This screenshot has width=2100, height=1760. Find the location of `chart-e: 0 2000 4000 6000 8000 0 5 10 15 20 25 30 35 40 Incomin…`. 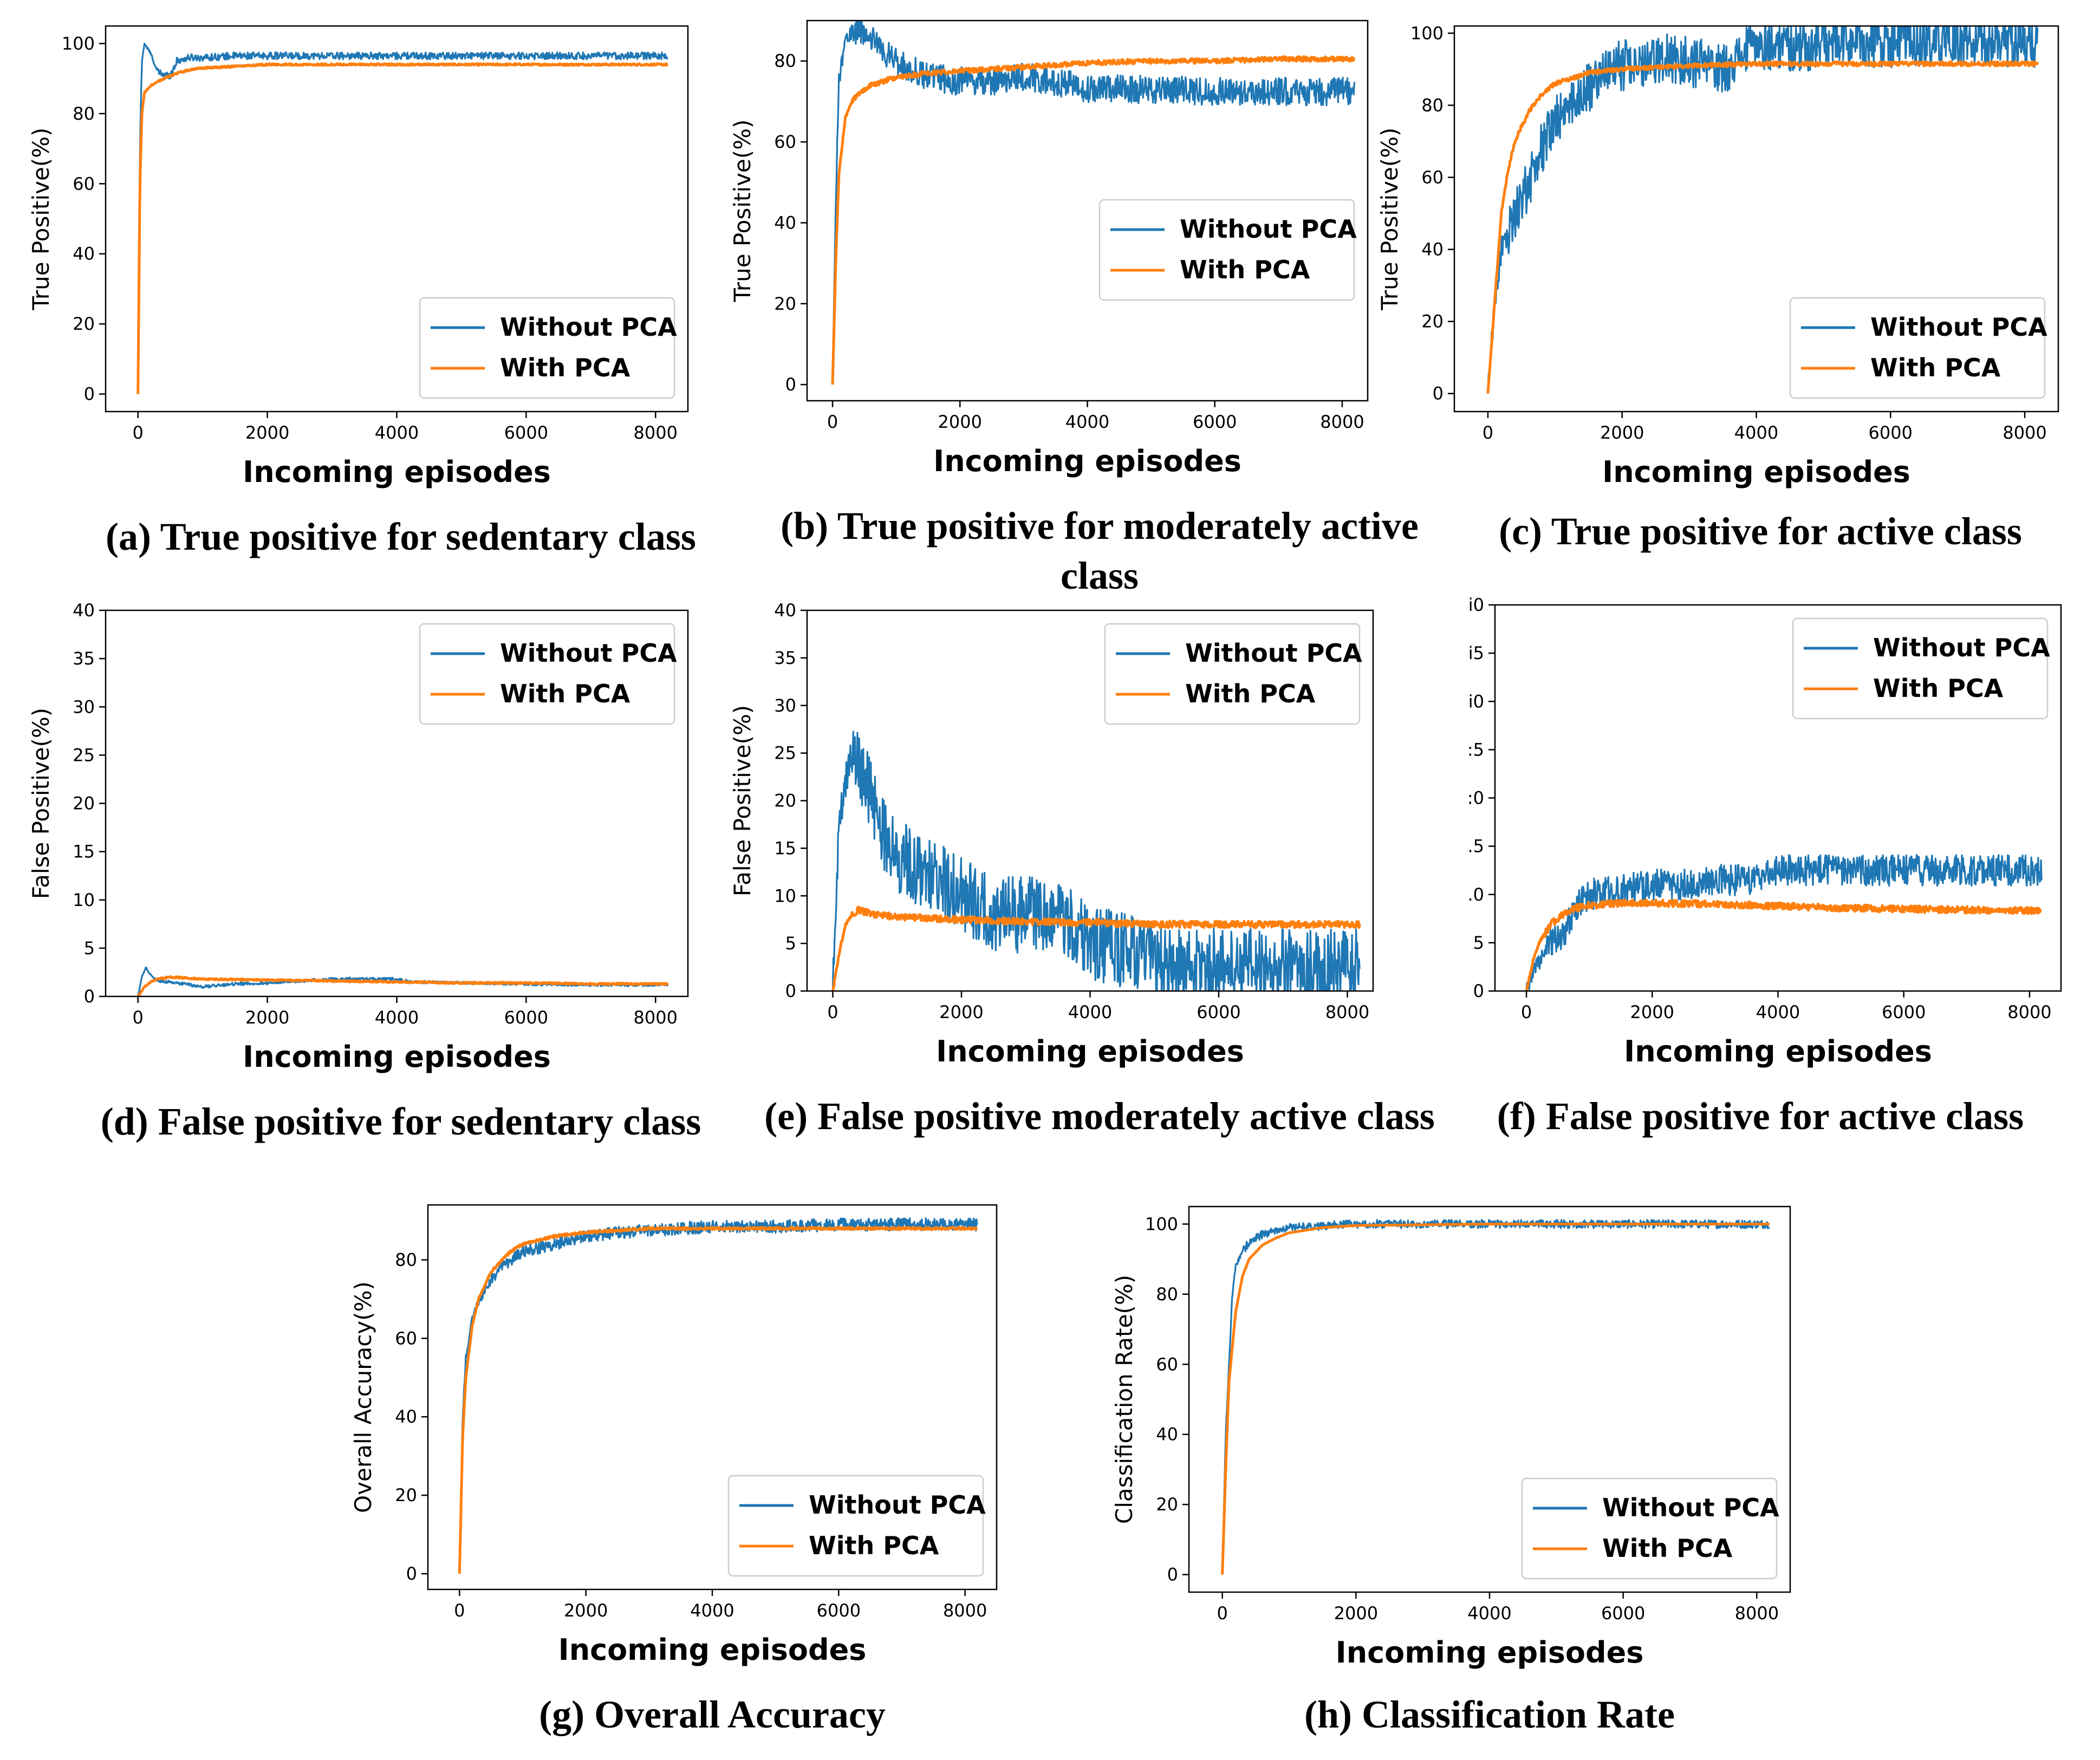

chart-e: 0 2000 4000 6000 8000 0 5 10 15 20 25 30 35 40 Incomin… is located at coordinates (1051, 834).